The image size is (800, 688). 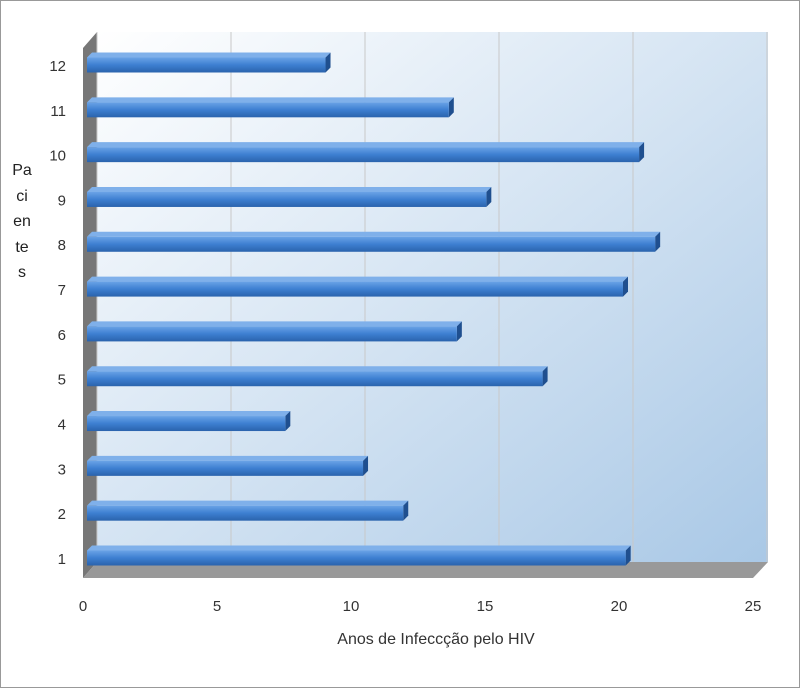 I want to click on y-tick-label: 6, so click(x=62, y=335).